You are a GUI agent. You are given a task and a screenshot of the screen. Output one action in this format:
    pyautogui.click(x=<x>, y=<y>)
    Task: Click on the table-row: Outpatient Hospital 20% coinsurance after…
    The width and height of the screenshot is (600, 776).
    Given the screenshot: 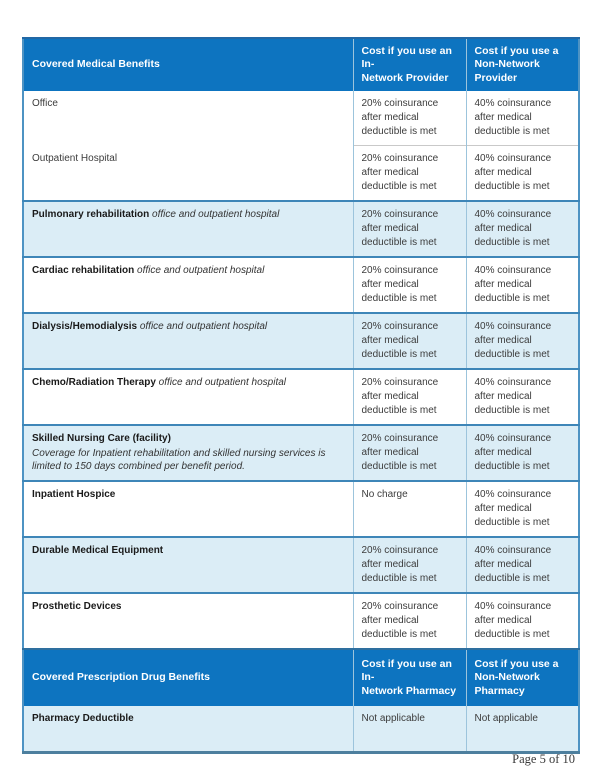 What is the action you would take?
    pyautogui.click(x=301, y=173)
    